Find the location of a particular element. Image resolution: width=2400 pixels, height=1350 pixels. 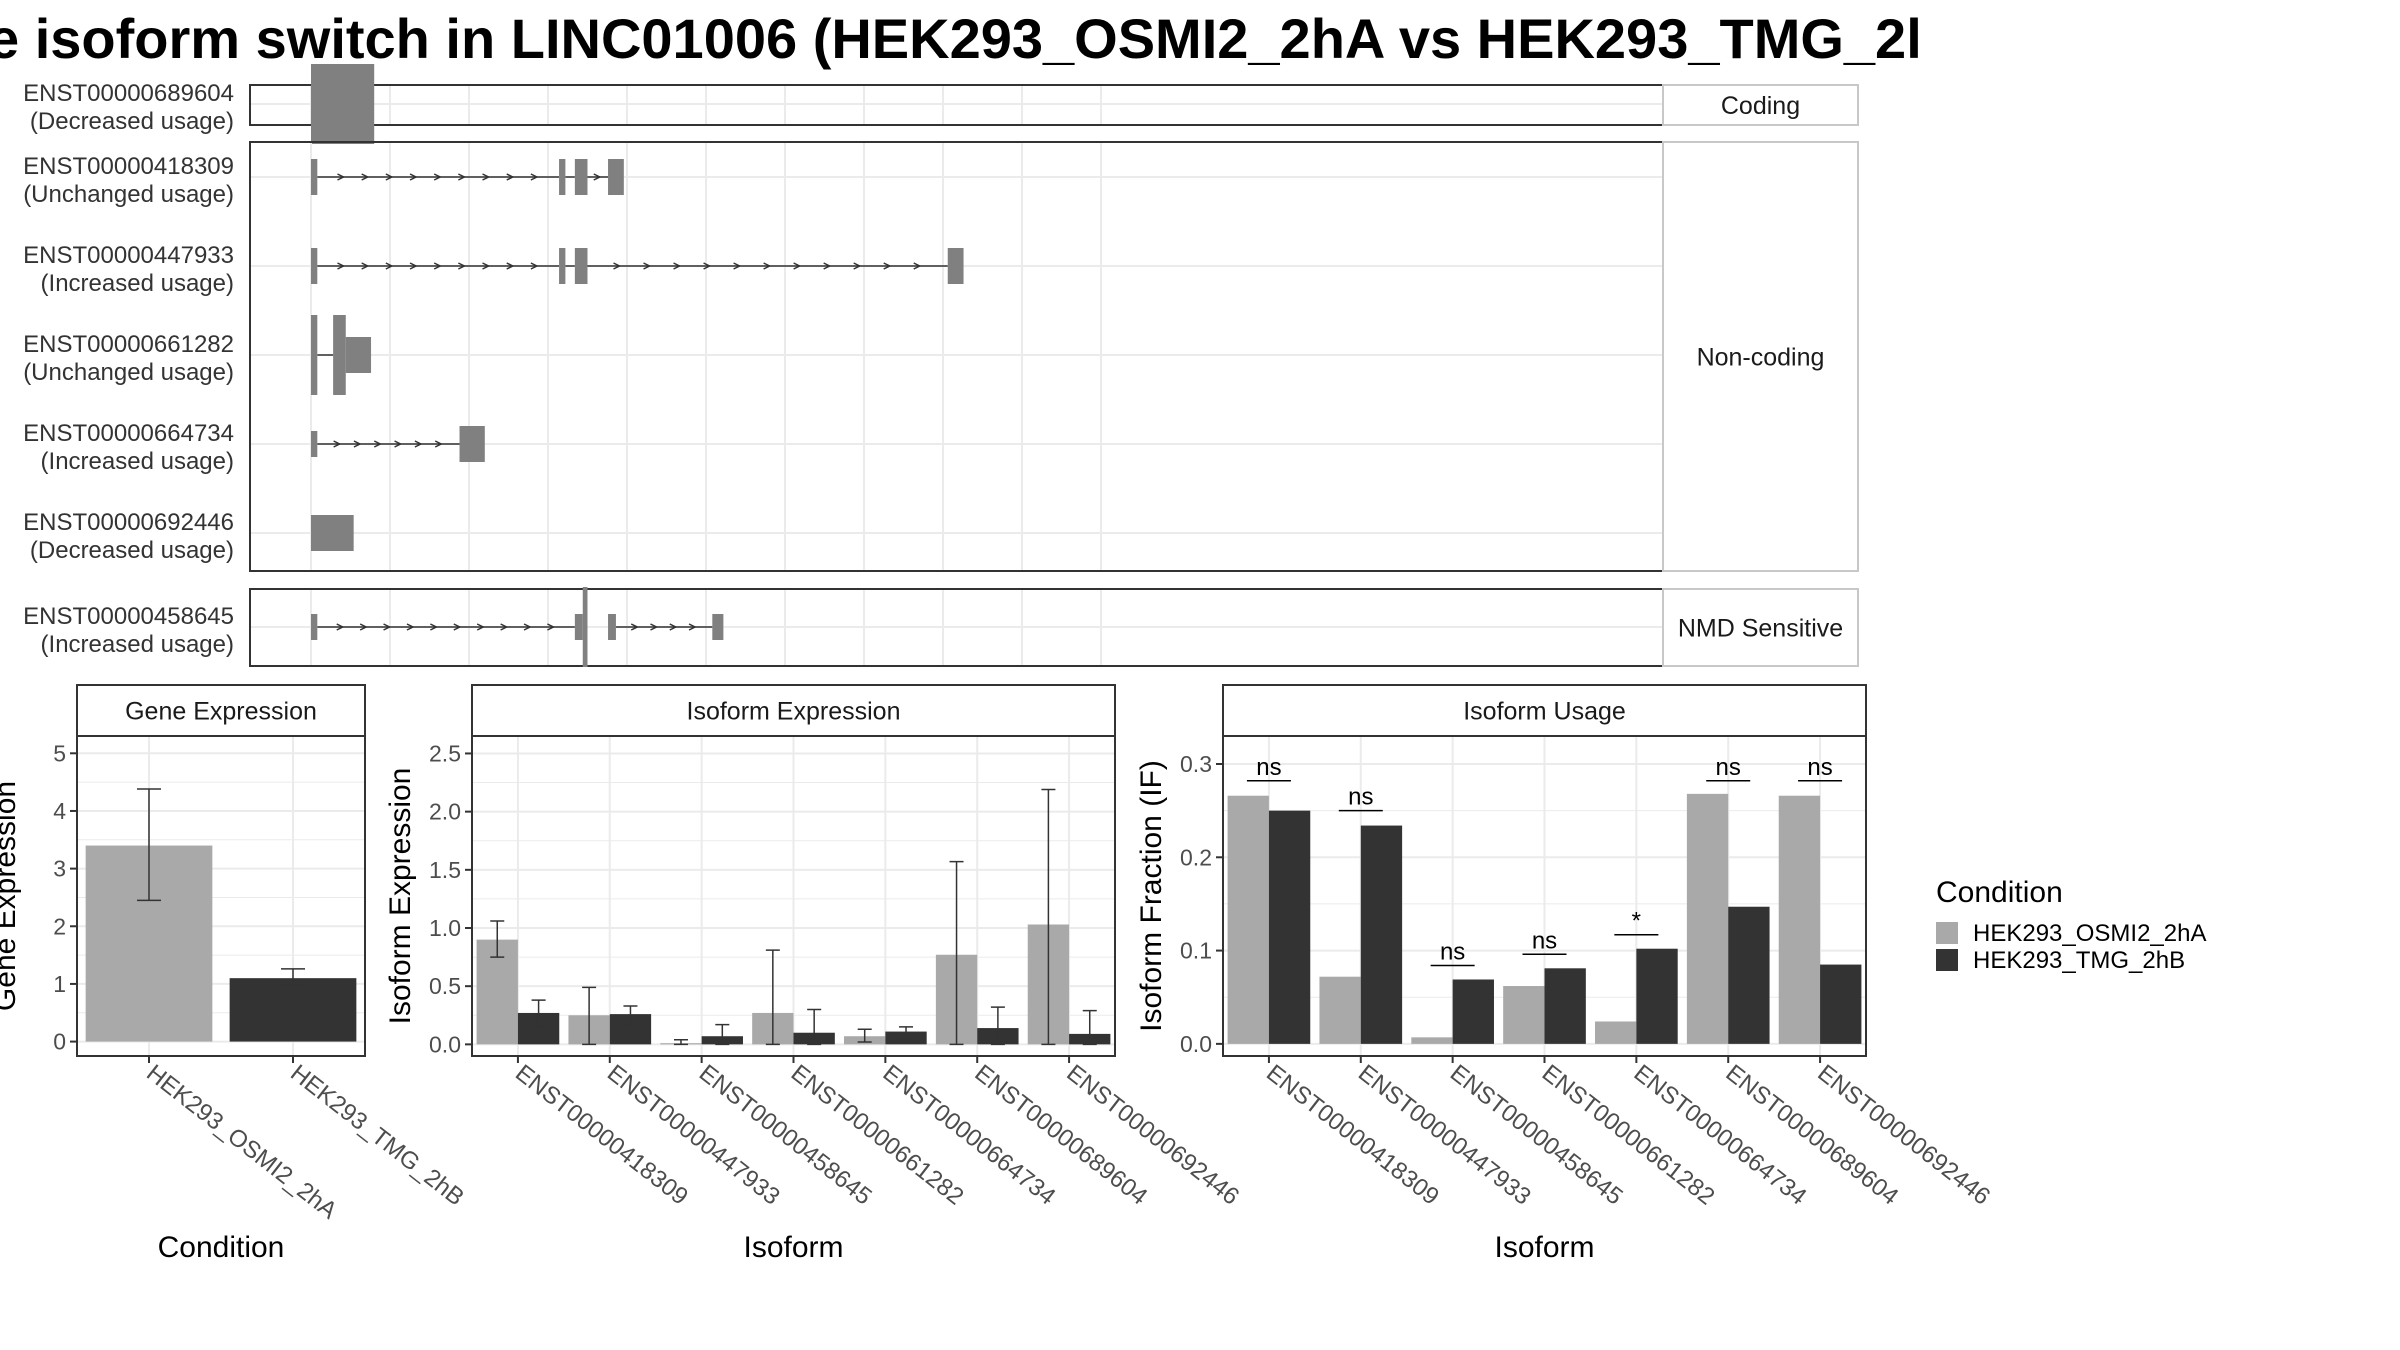

facet-strip is located at coordinates (1760, 356).